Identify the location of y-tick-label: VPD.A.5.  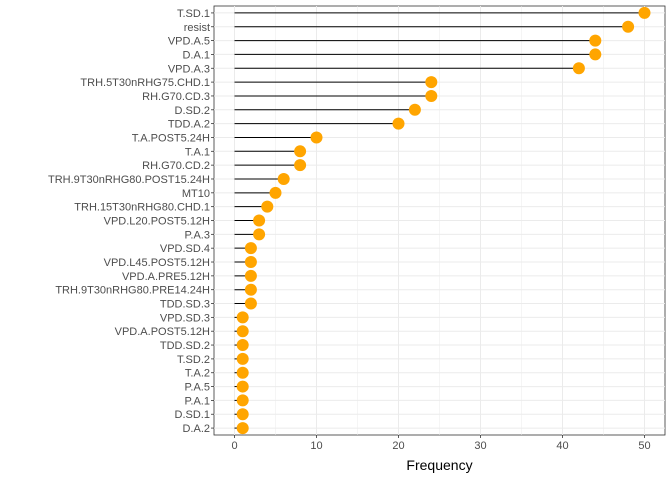
(189, 42).